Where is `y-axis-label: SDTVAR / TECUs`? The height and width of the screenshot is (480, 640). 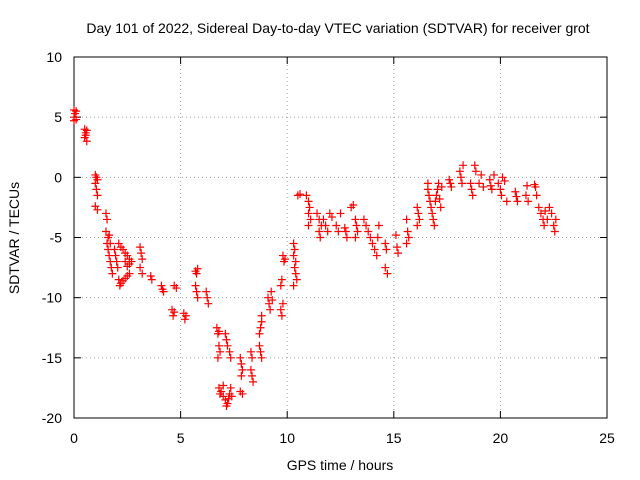 y-axis-label: SDTVAR / TECUs is located at coordinates (14, 238).